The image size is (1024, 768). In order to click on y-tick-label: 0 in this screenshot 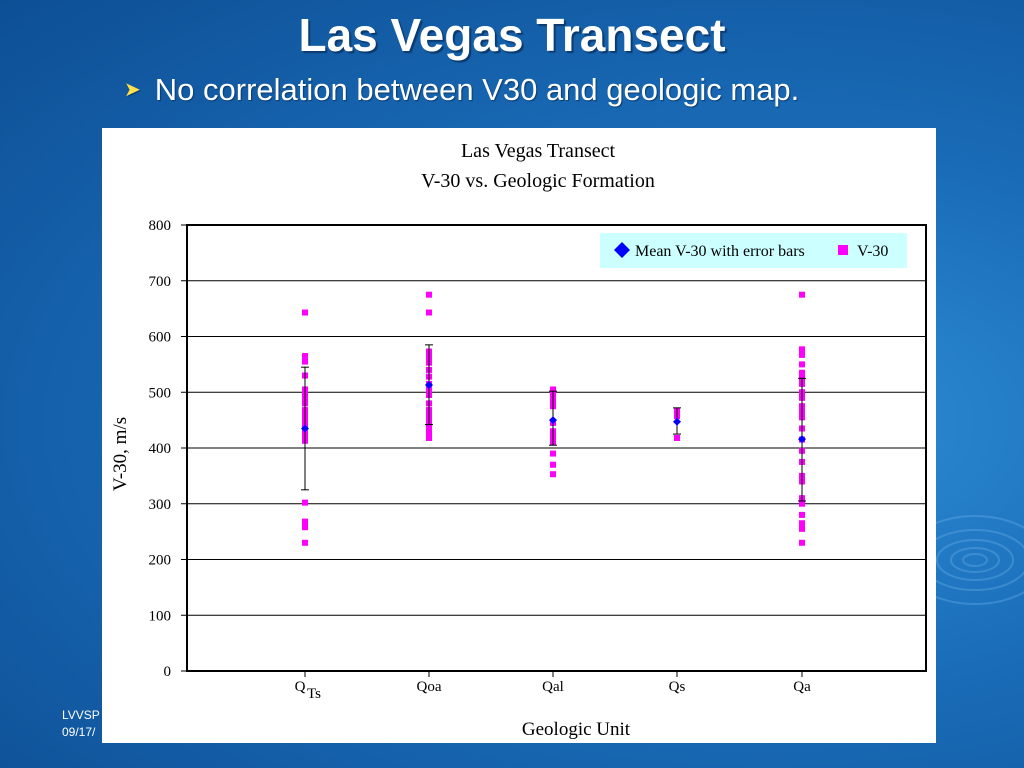, I will do `click(168, 672)`.